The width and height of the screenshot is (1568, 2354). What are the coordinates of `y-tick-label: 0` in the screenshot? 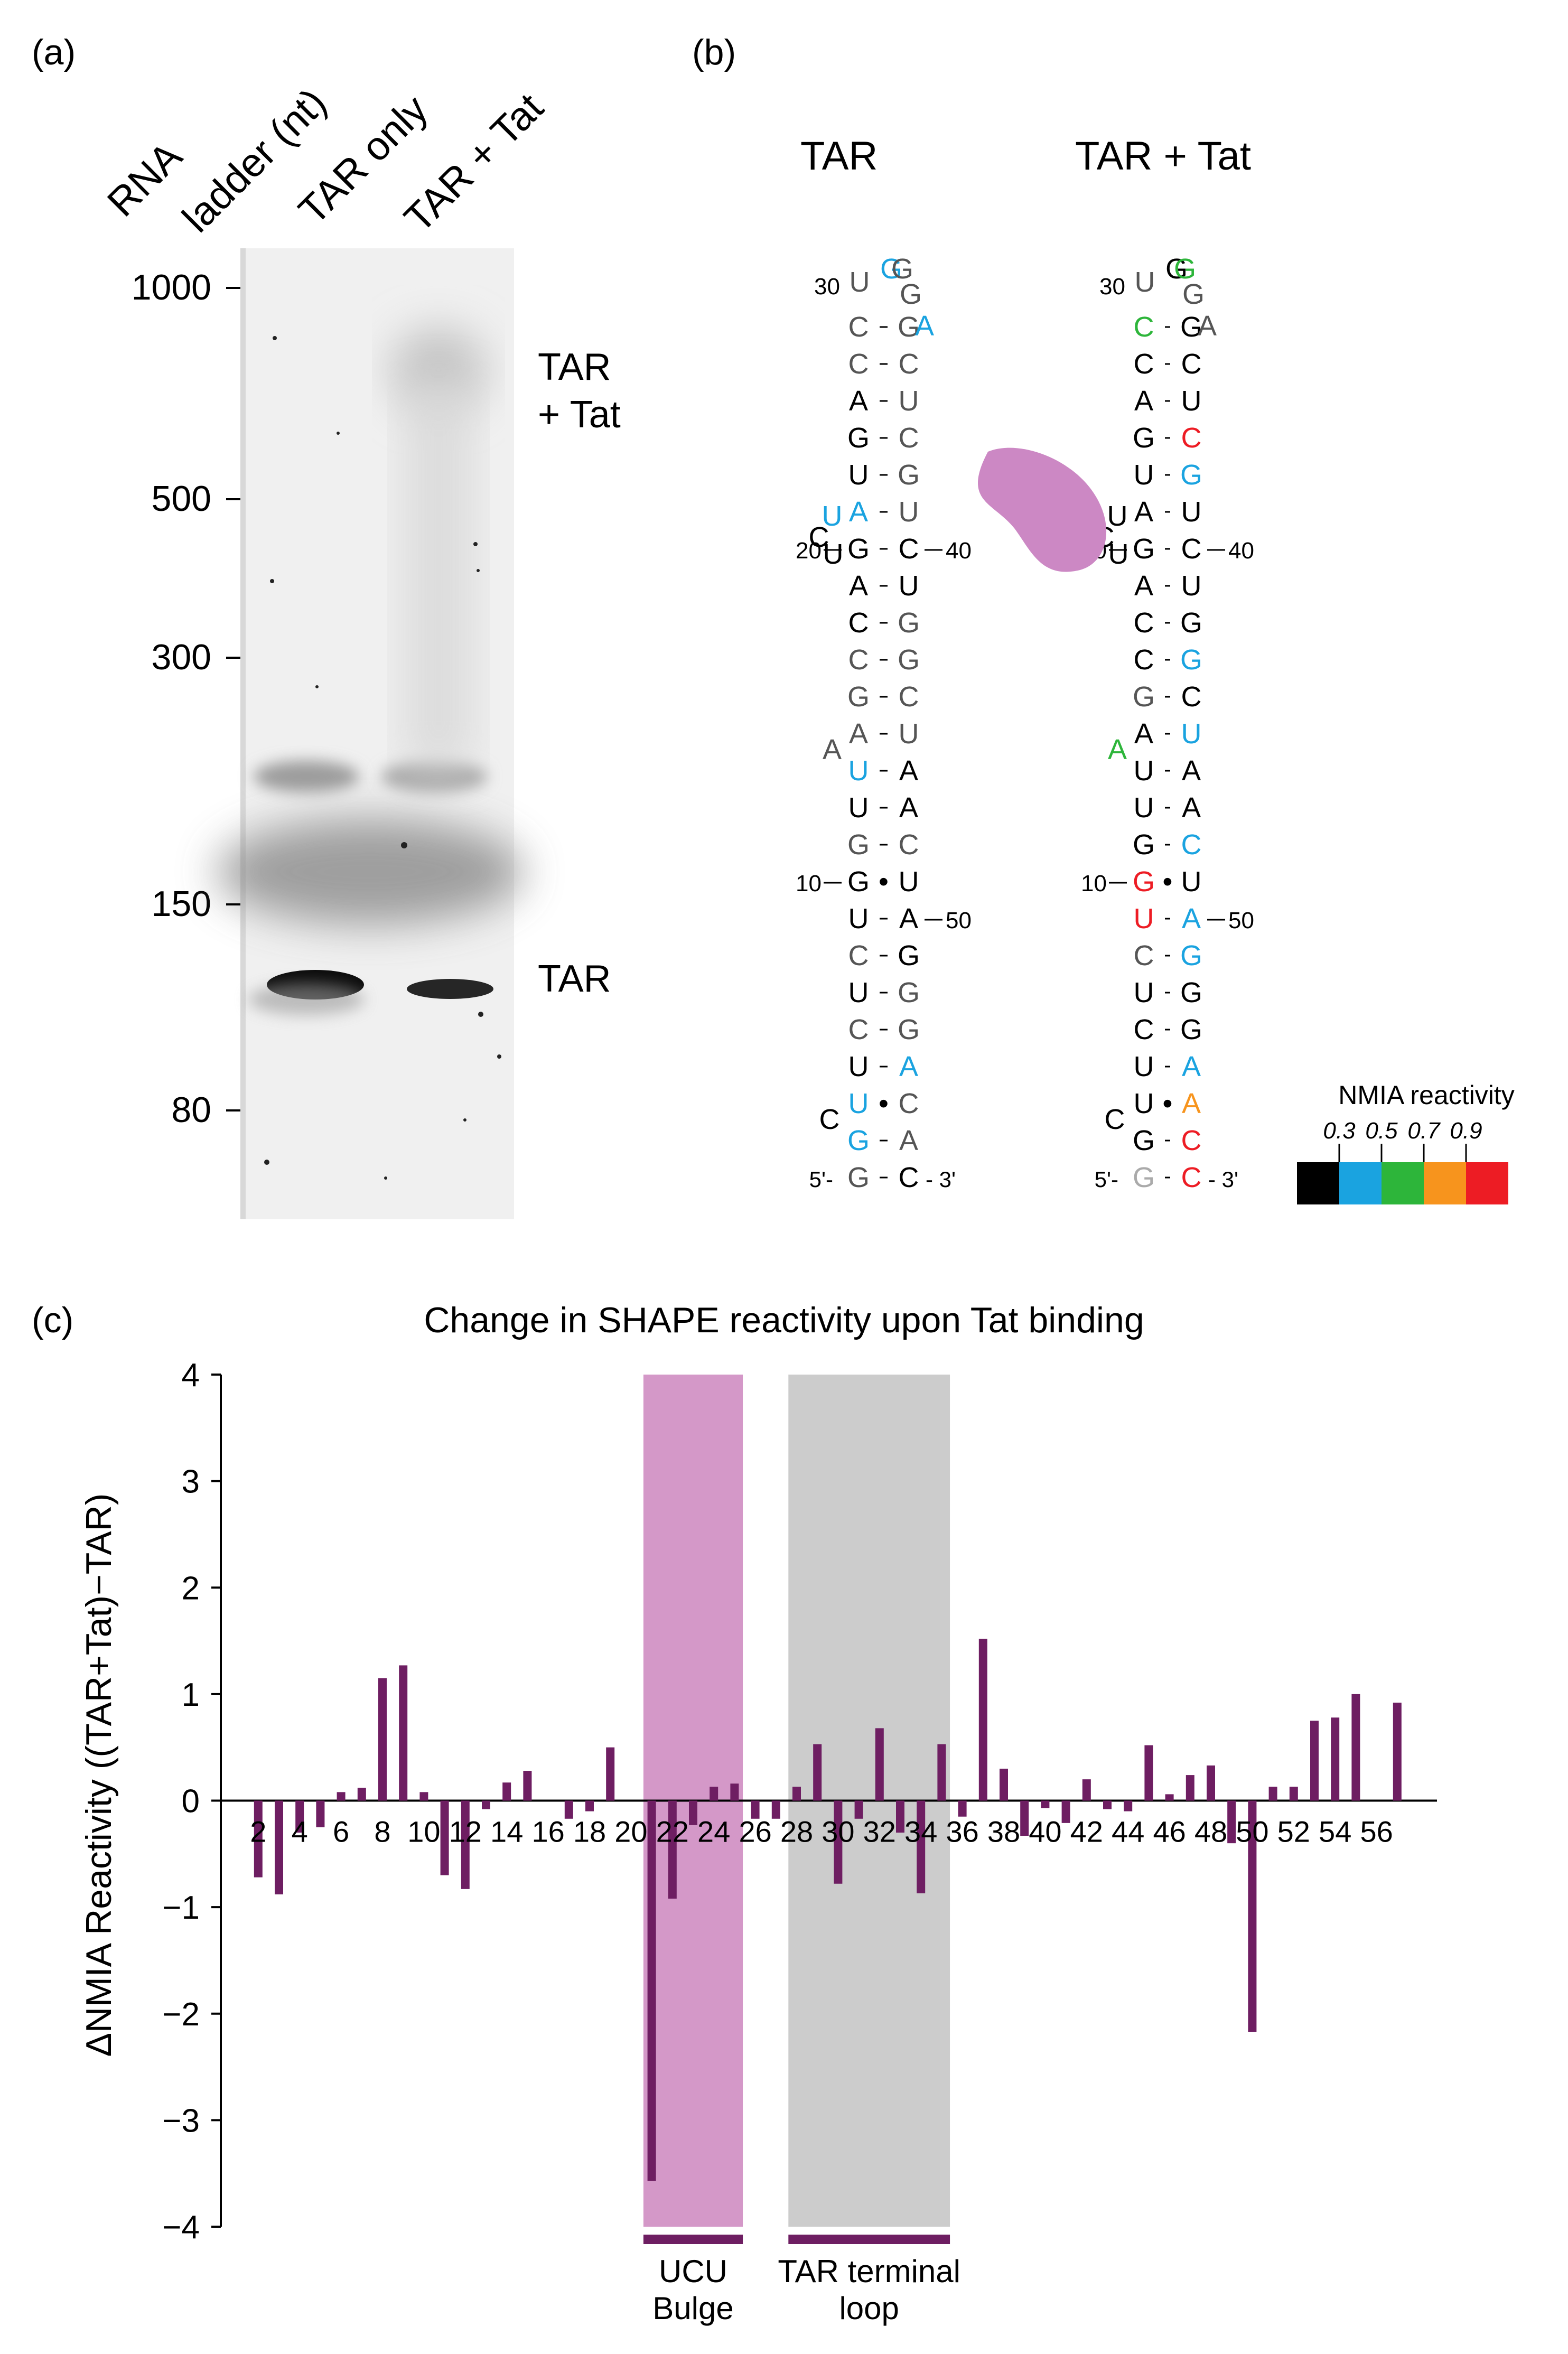 It's located at (191, 1801).